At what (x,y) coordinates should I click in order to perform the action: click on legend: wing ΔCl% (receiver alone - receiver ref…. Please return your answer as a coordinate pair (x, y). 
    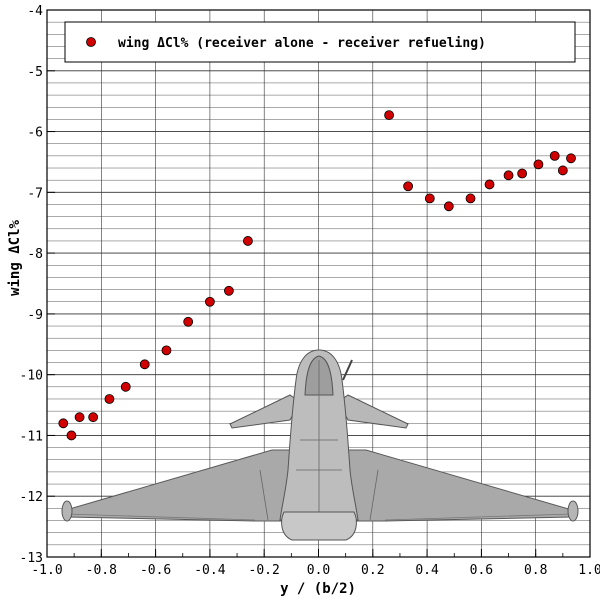
    Looking at the image, I should click on (320, 42).